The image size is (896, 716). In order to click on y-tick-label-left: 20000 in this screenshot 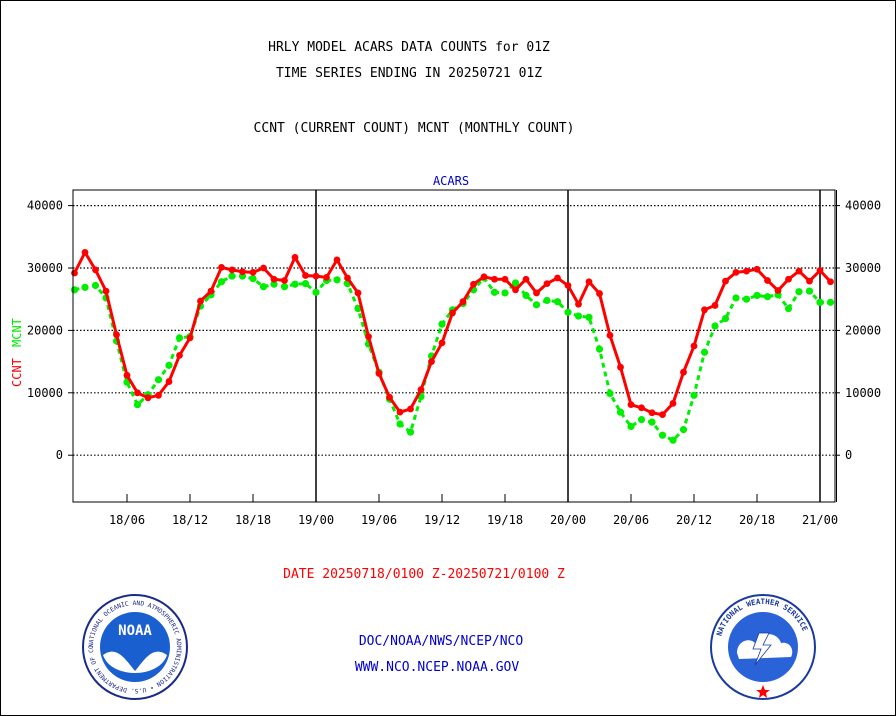, I will do `click(45, 330)`.